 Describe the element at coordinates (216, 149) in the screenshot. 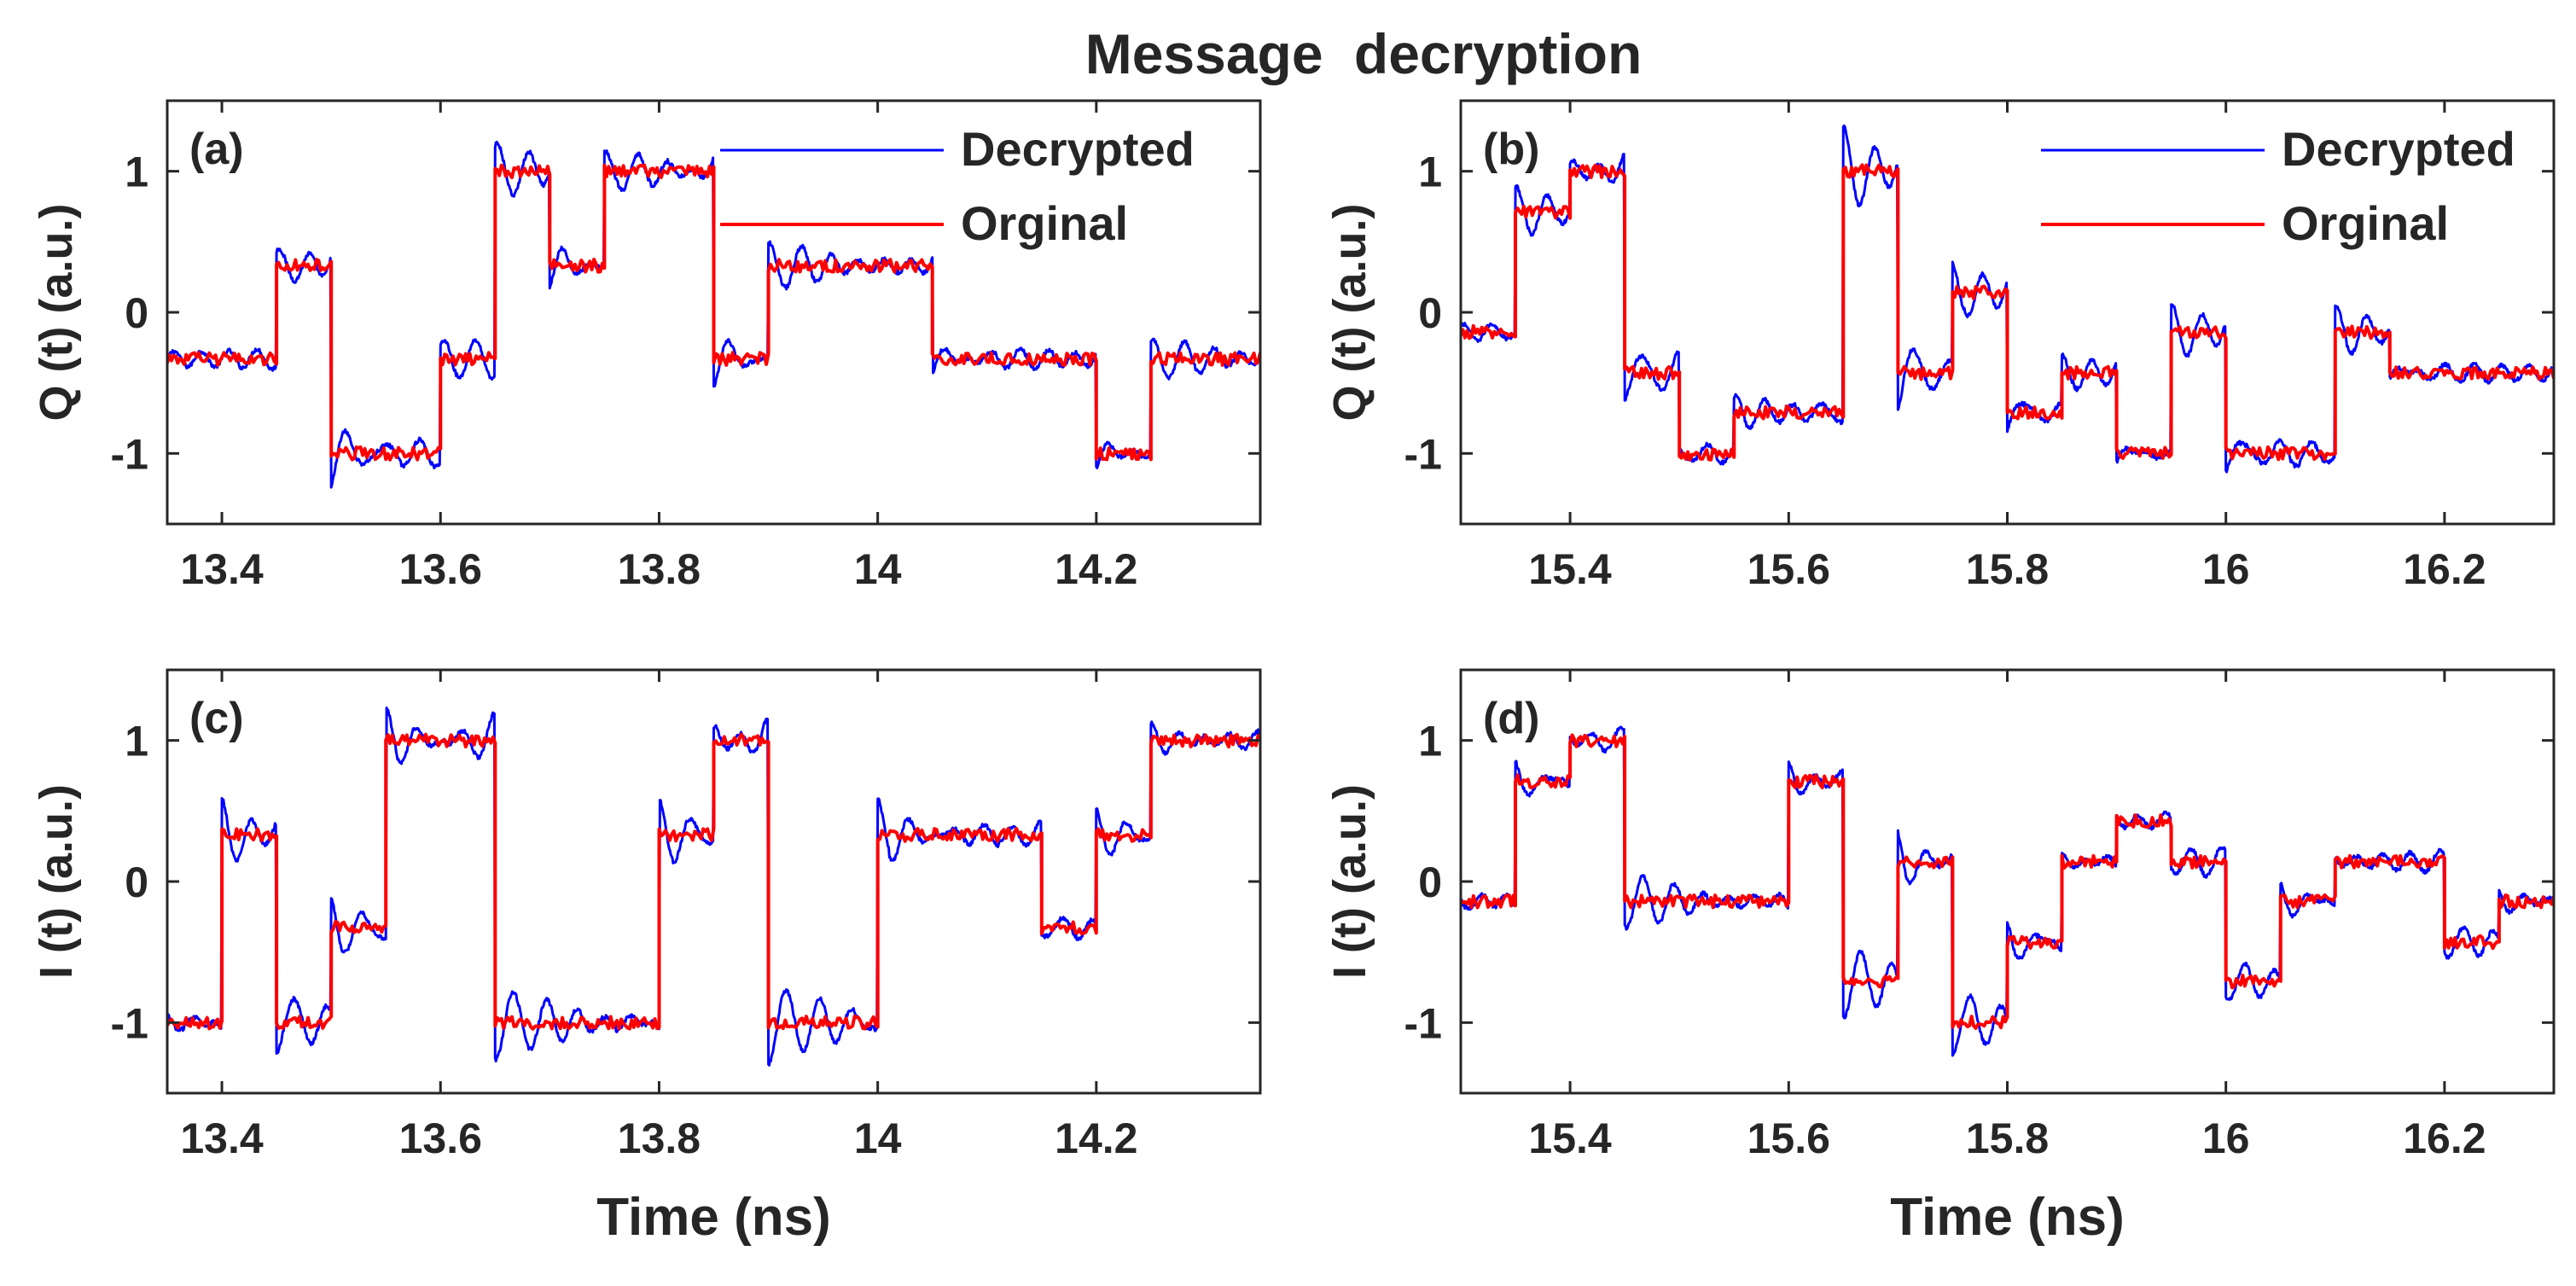

I see `panel-label: (a)` at that location.